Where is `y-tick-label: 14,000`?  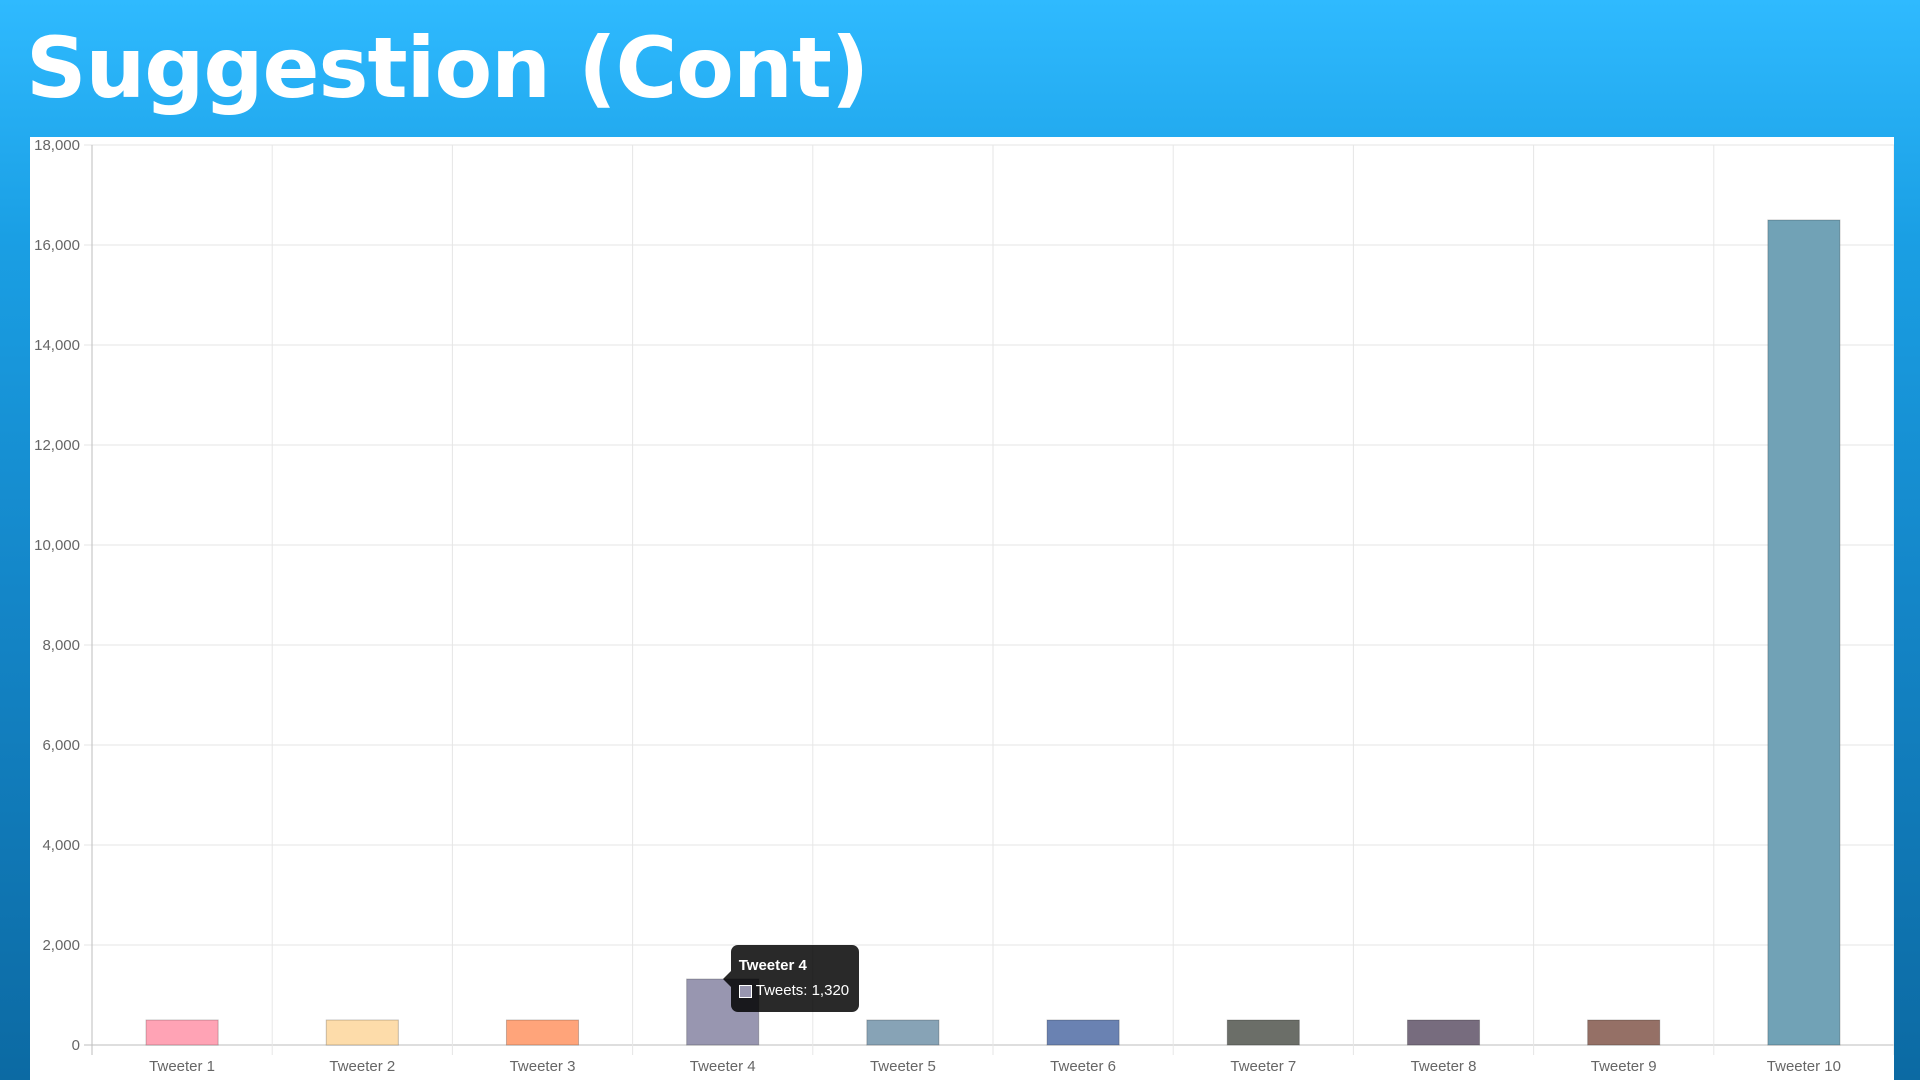
y-tick-label: 14,000 is located at coordinates (57, 345).